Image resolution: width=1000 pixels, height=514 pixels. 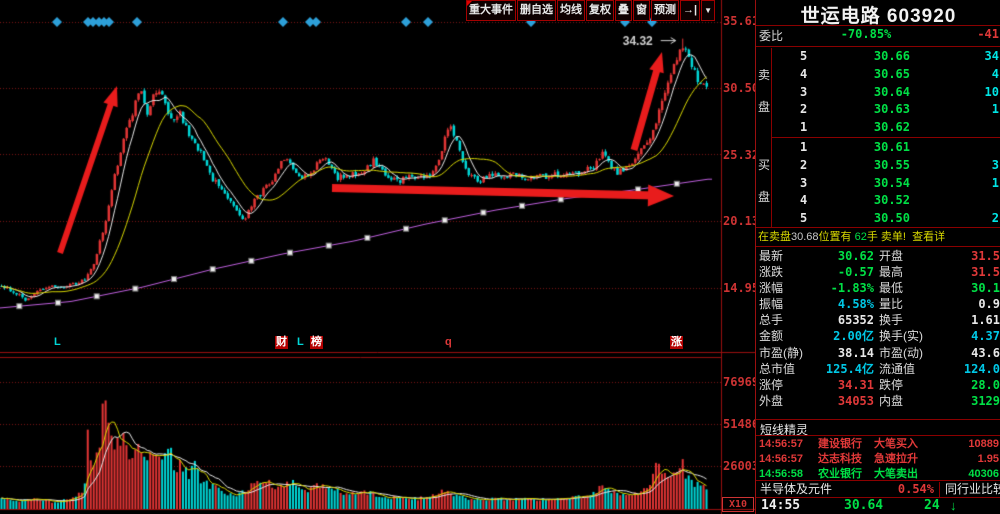 I want to click on event-marker: q, so click(x=448, y=342).